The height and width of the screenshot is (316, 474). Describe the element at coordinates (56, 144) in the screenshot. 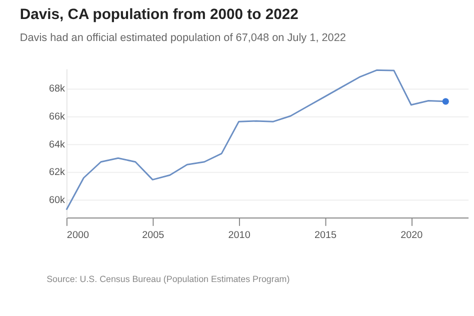

I see `y-tick-label: 64k` at that location.